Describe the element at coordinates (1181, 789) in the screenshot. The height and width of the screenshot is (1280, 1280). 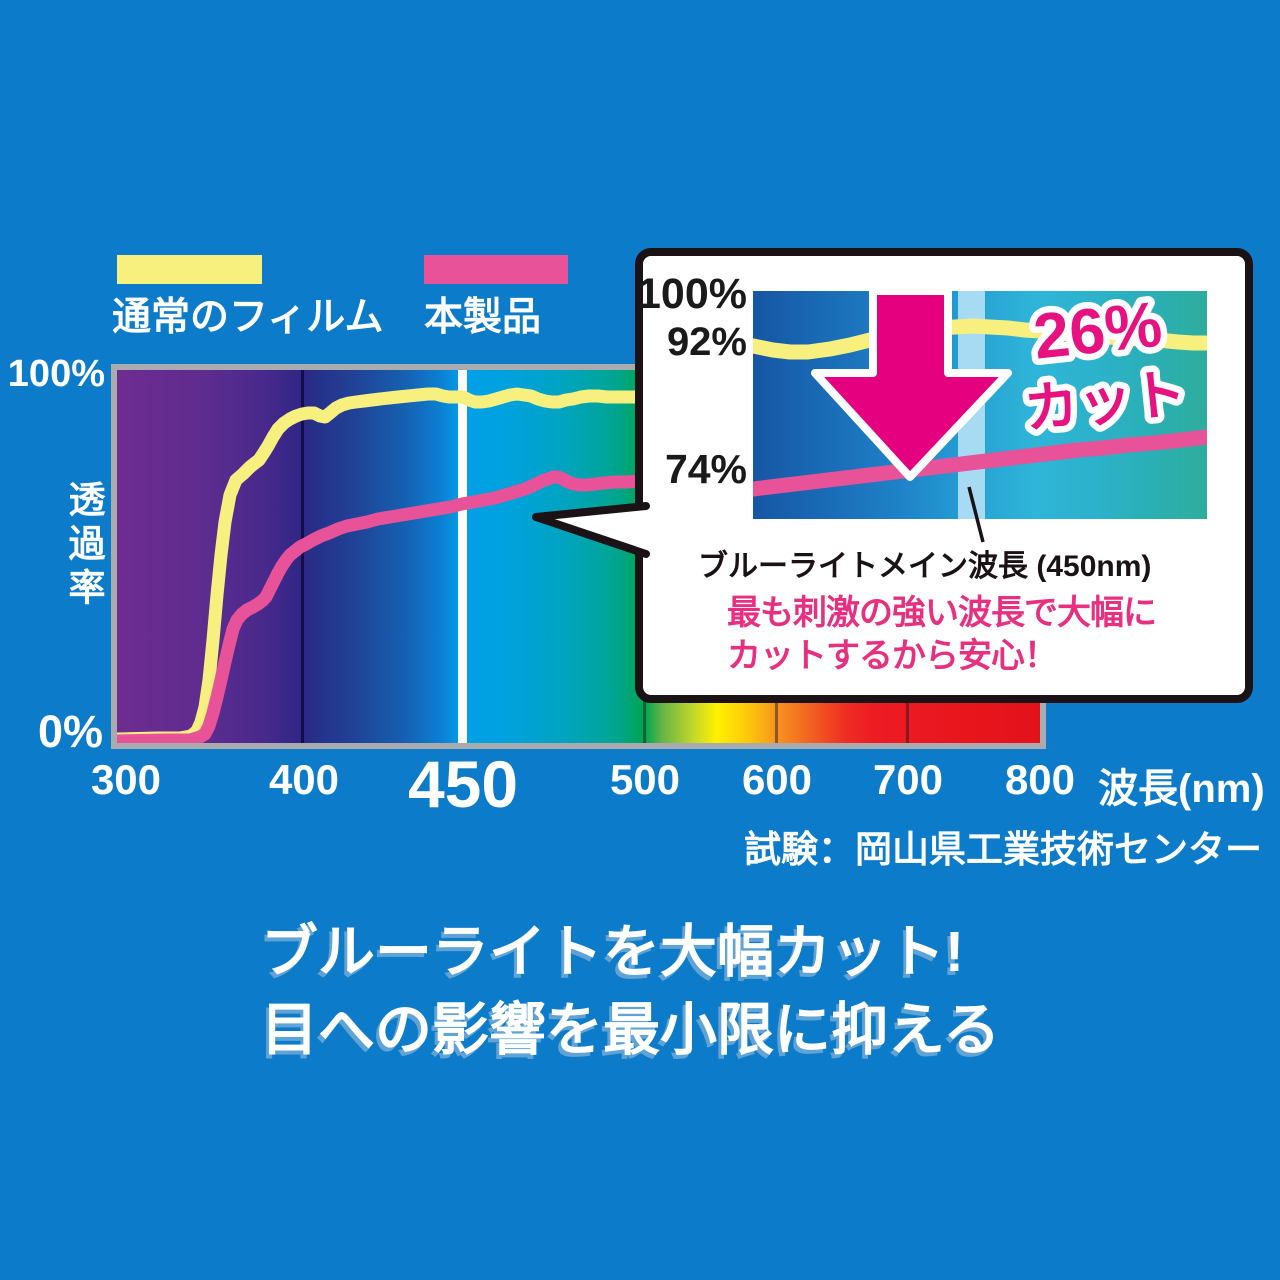
I see `x-axis-unit-label: 波長(nm)` at that location.